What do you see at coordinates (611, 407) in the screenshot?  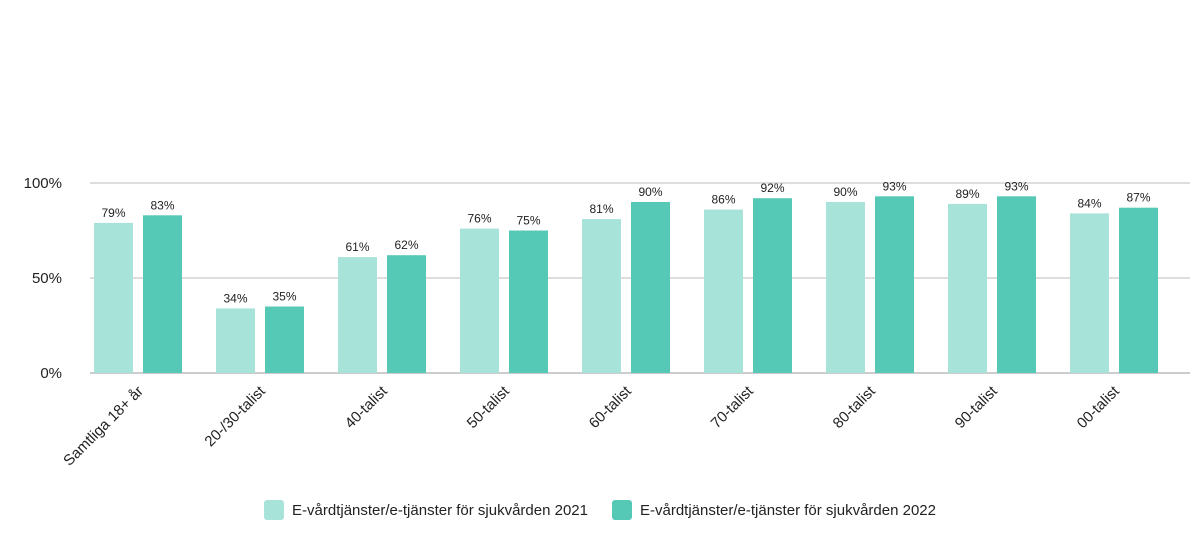 I see `x-tick-label: 60-talist` at bounding box center [611, 407].